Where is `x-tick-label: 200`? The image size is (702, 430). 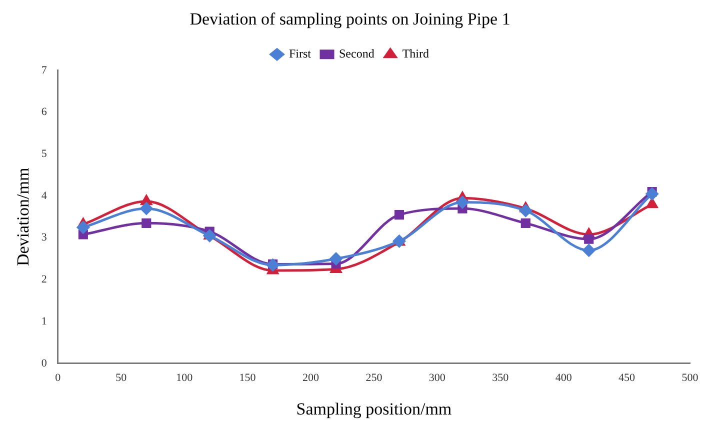
x-tick-label: 200 is located at coordinates (311, 378).